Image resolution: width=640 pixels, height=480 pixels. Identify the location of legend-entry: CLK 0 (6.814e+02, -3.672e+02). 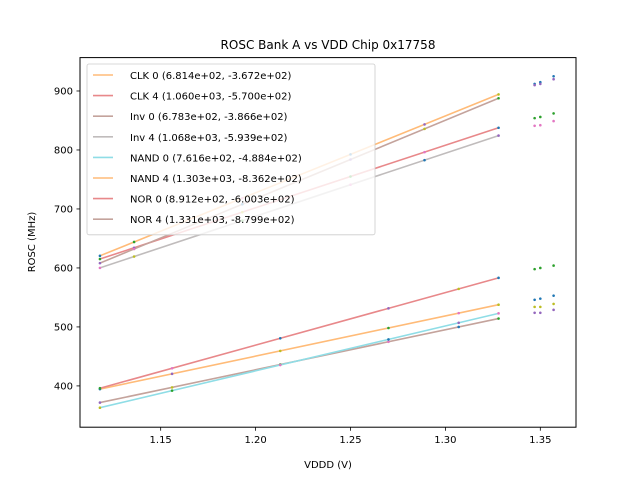
(210, 76).